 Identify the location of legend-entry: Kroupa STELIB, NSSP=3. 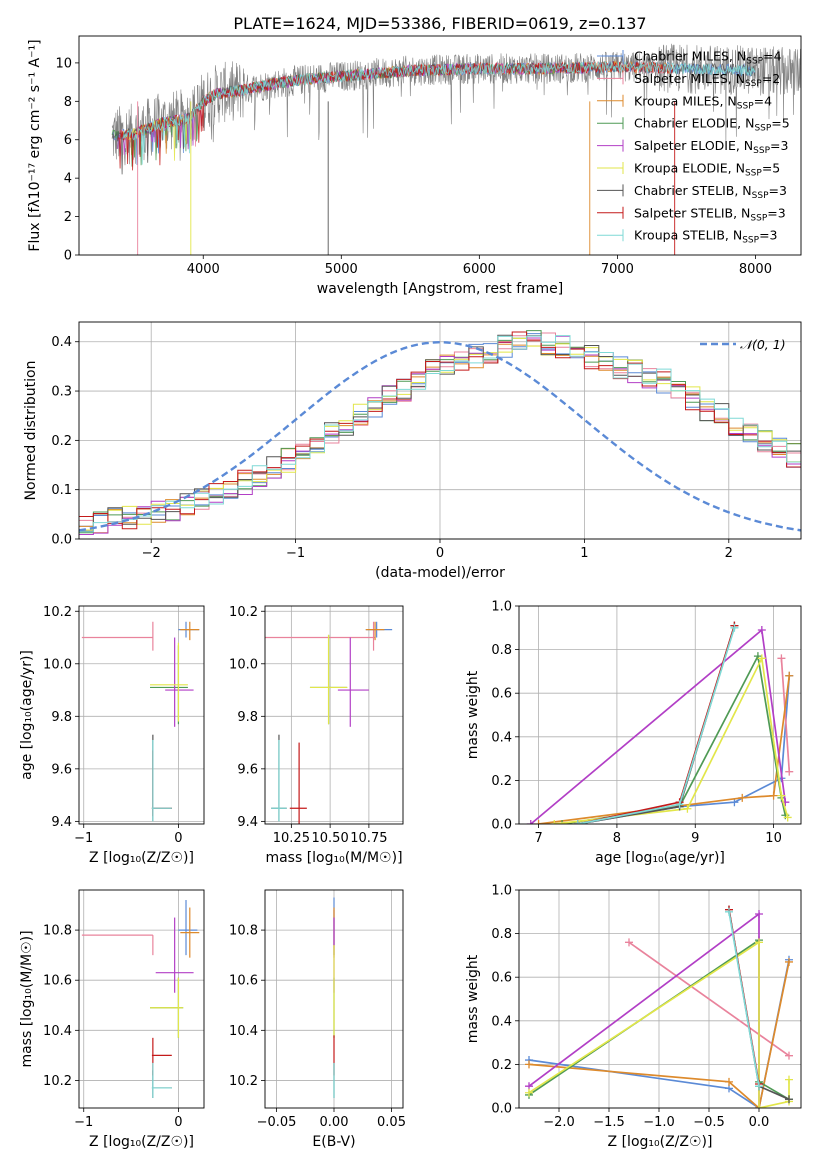
(706, 237).